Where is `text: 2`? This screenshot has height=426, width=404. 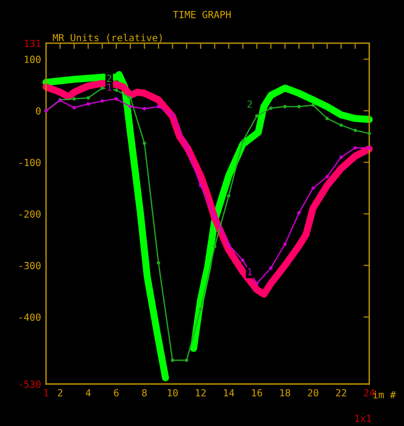
text: 2 is located at coordinates (249, 104).